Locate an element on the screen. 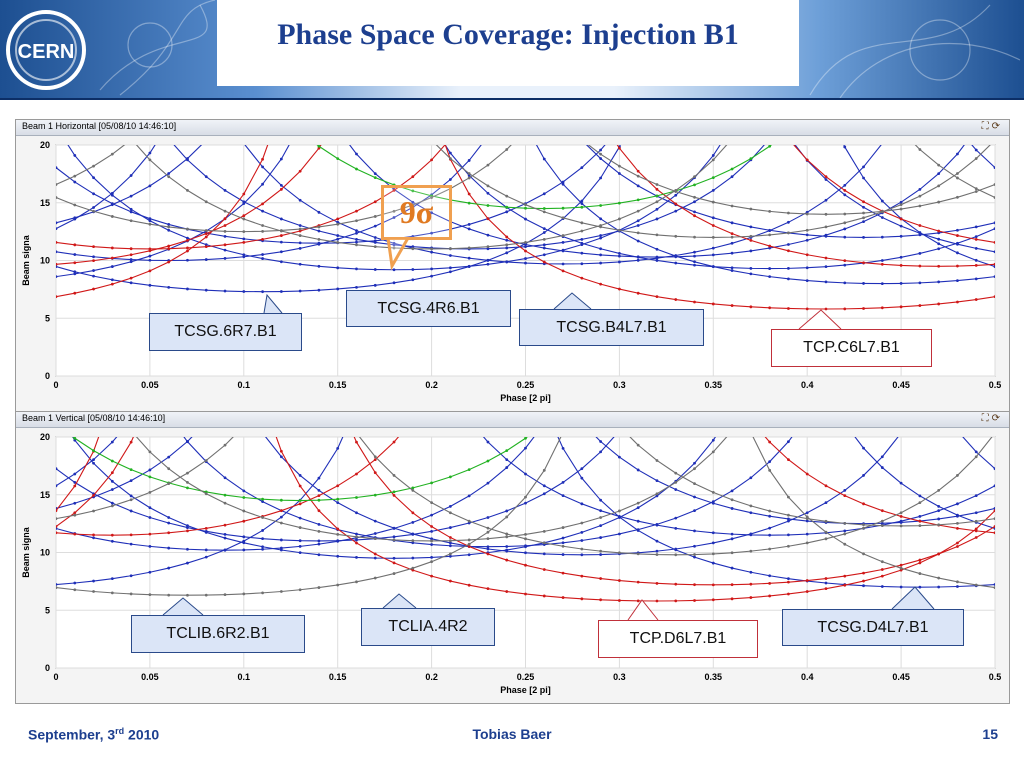 The image size is (1024, 768). x-tick-label: 0.15 is located at coordinates (338, 385).